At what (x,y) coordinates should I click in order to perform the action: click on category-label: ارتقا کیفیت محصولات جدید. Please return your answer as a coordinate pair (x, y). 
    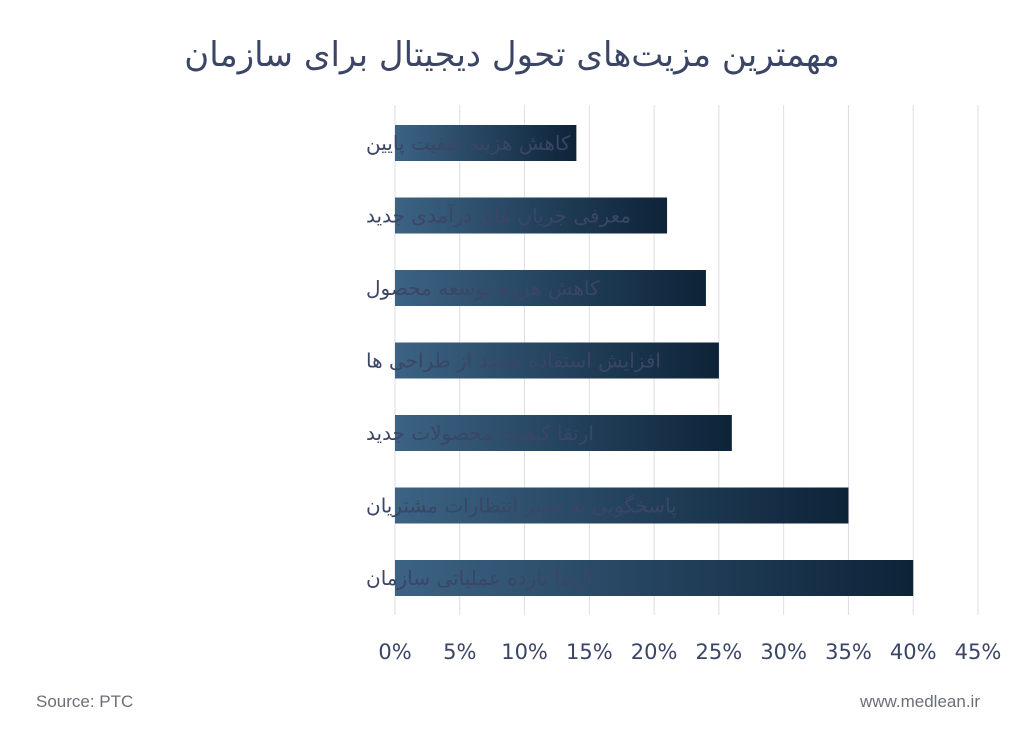
    Looking at the image, I should click on (480, 433).